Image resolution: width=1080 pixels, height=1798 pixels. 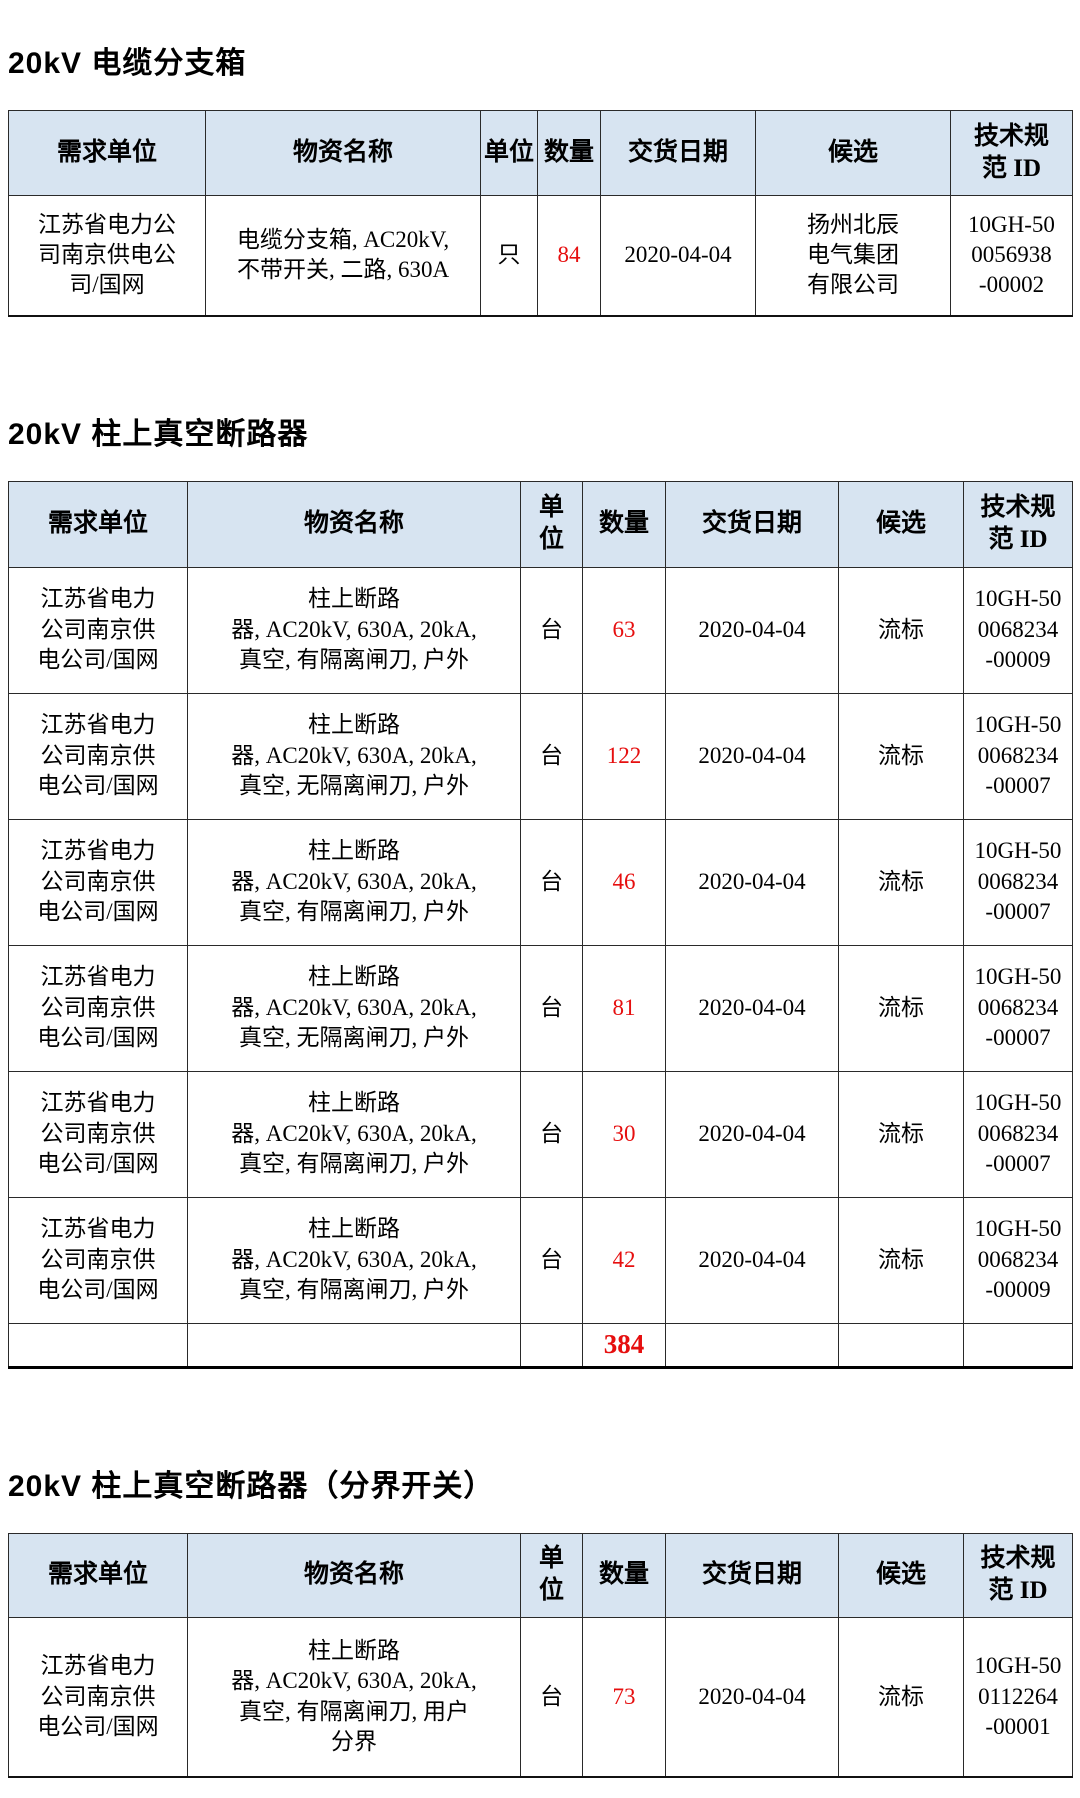 I want to click on quantity-cell: 84, so click(x=569, y=255).